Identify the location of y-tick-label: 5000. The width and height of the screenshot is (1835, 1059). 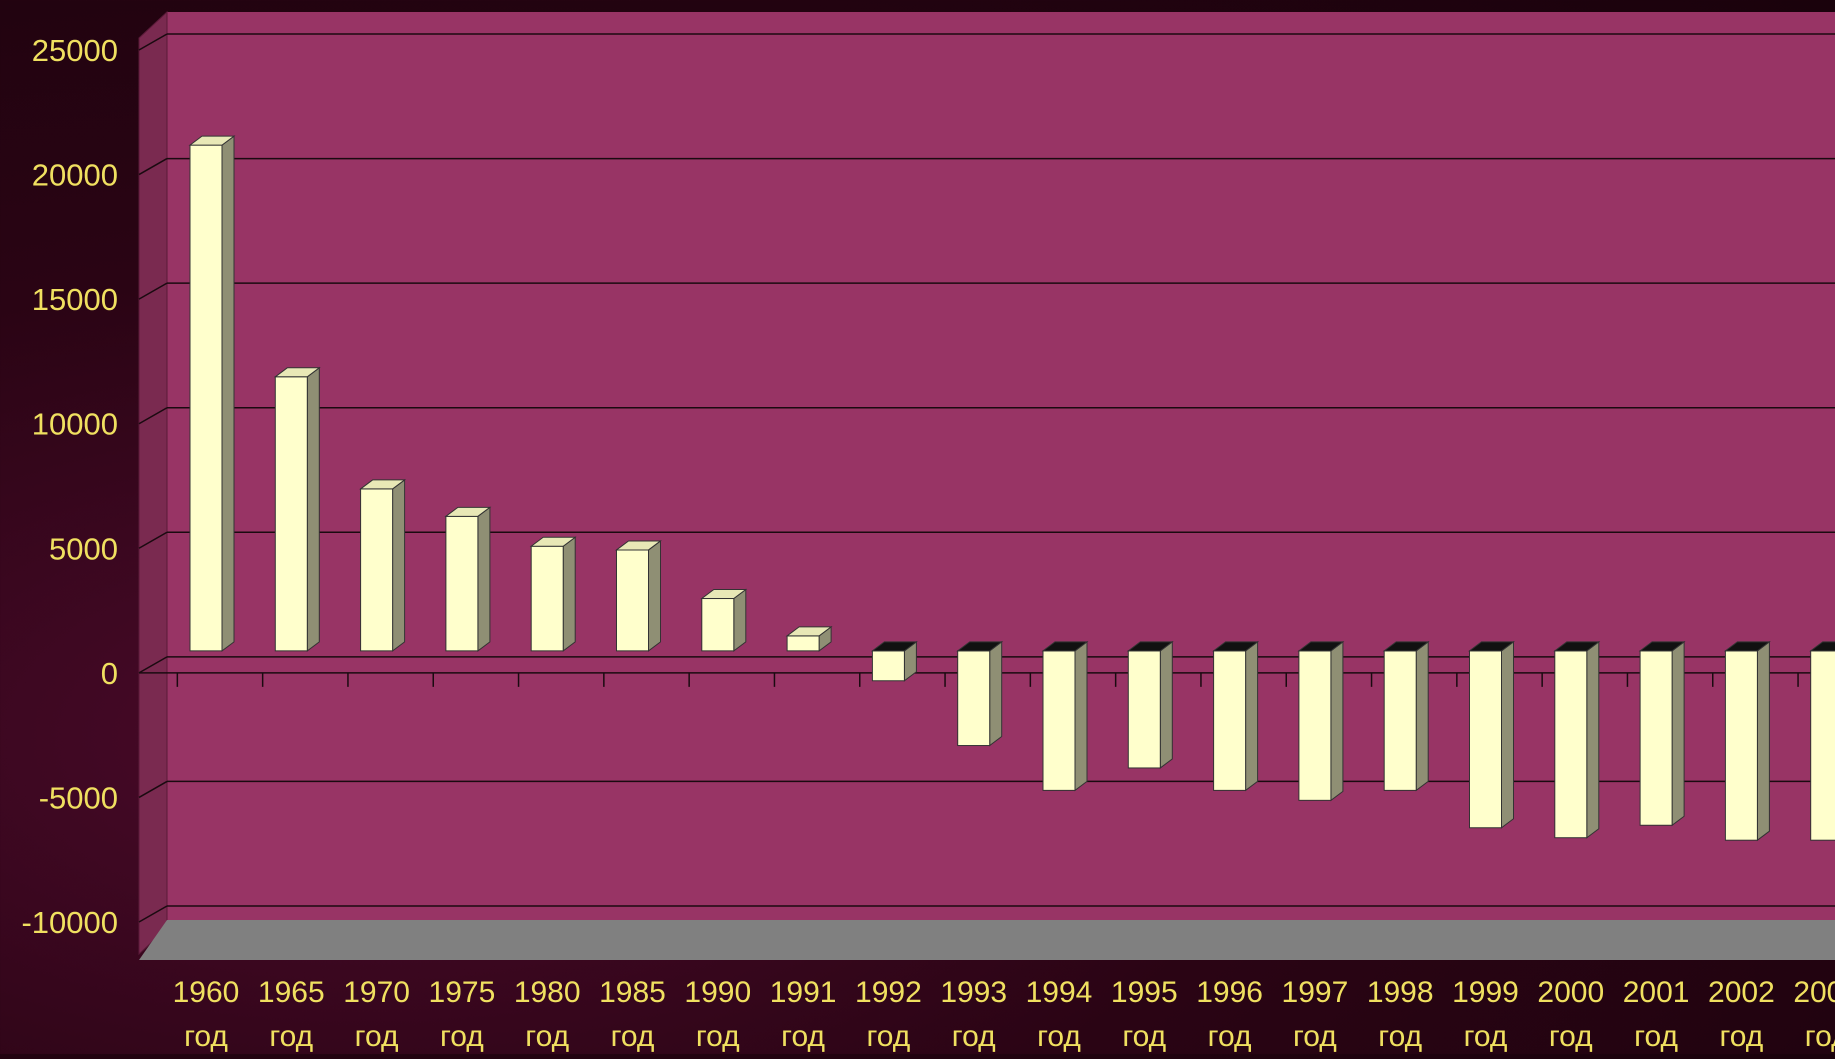
(83, 548).